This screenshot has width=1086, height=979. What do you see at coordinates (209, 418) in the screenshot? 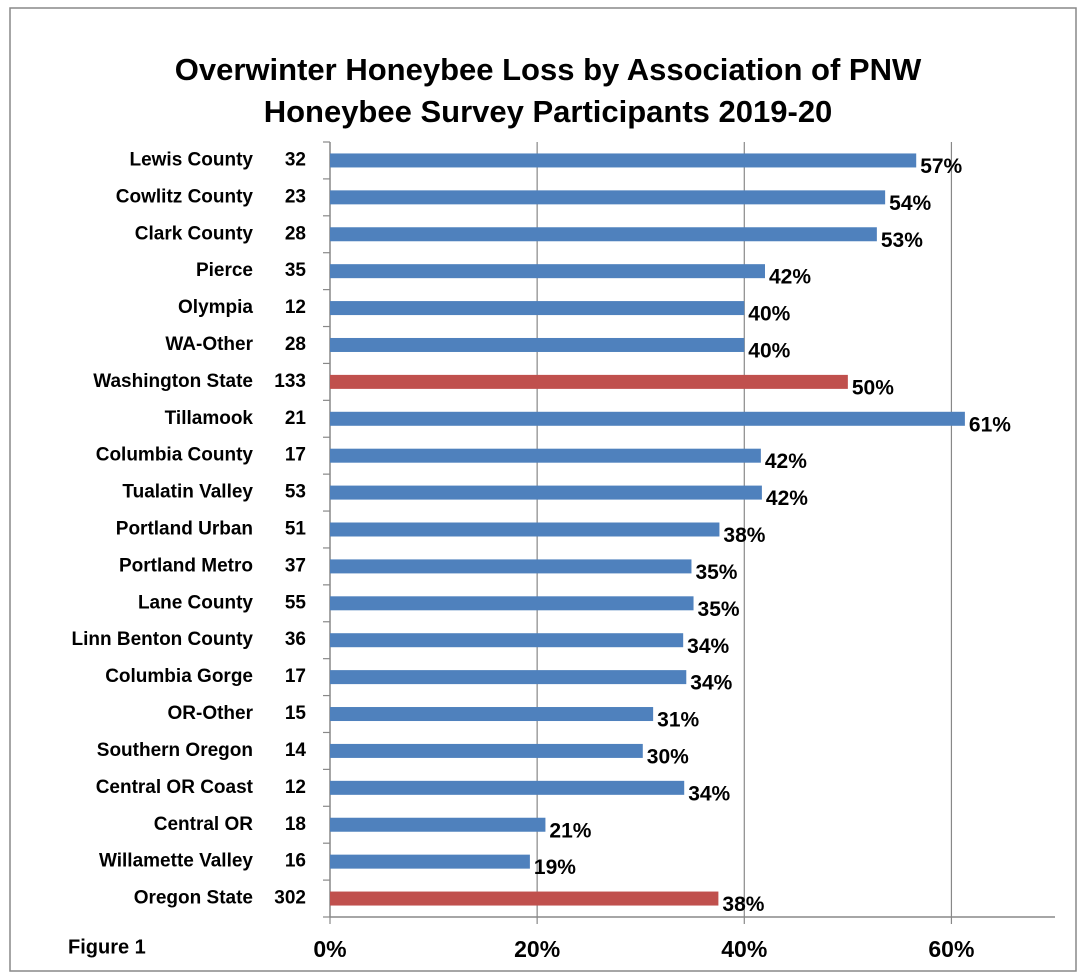
I see `y-tick-label: Tillamook` at bounding box center [209, 418].